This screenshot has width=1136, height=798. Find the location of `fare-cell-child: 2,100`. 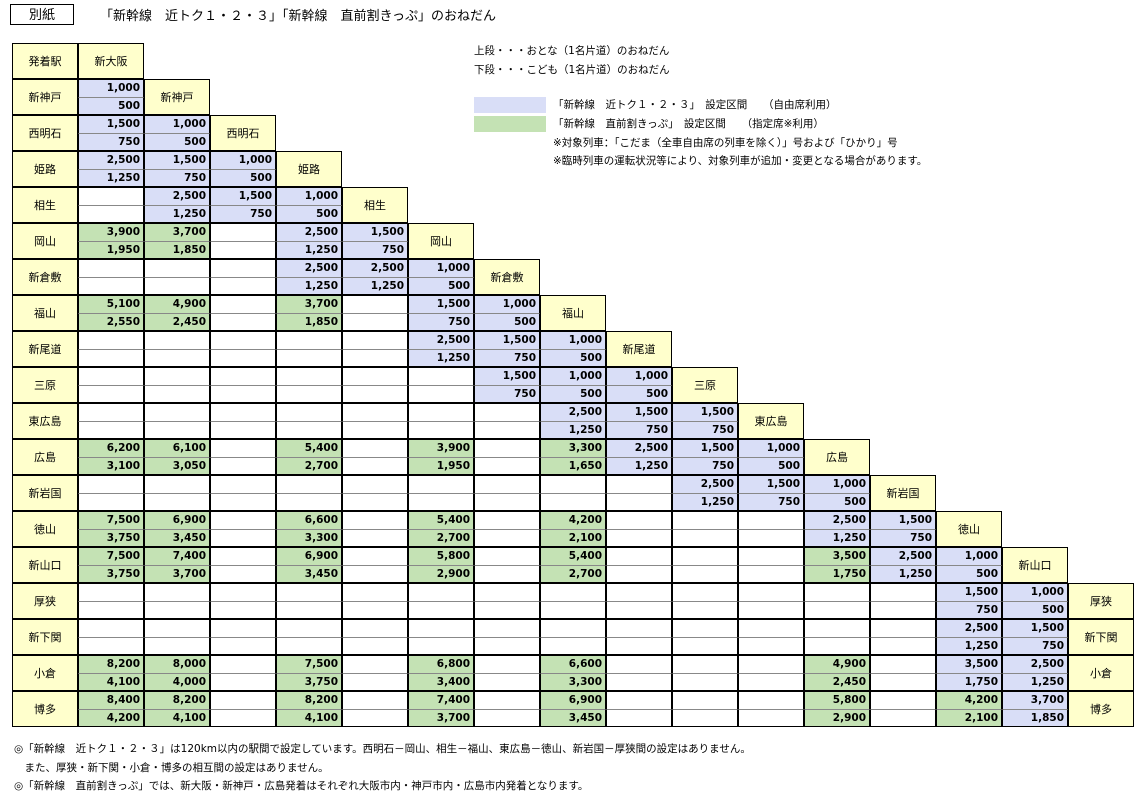

fare-cell-child: 2,100 is located at coordinates (969, 718).